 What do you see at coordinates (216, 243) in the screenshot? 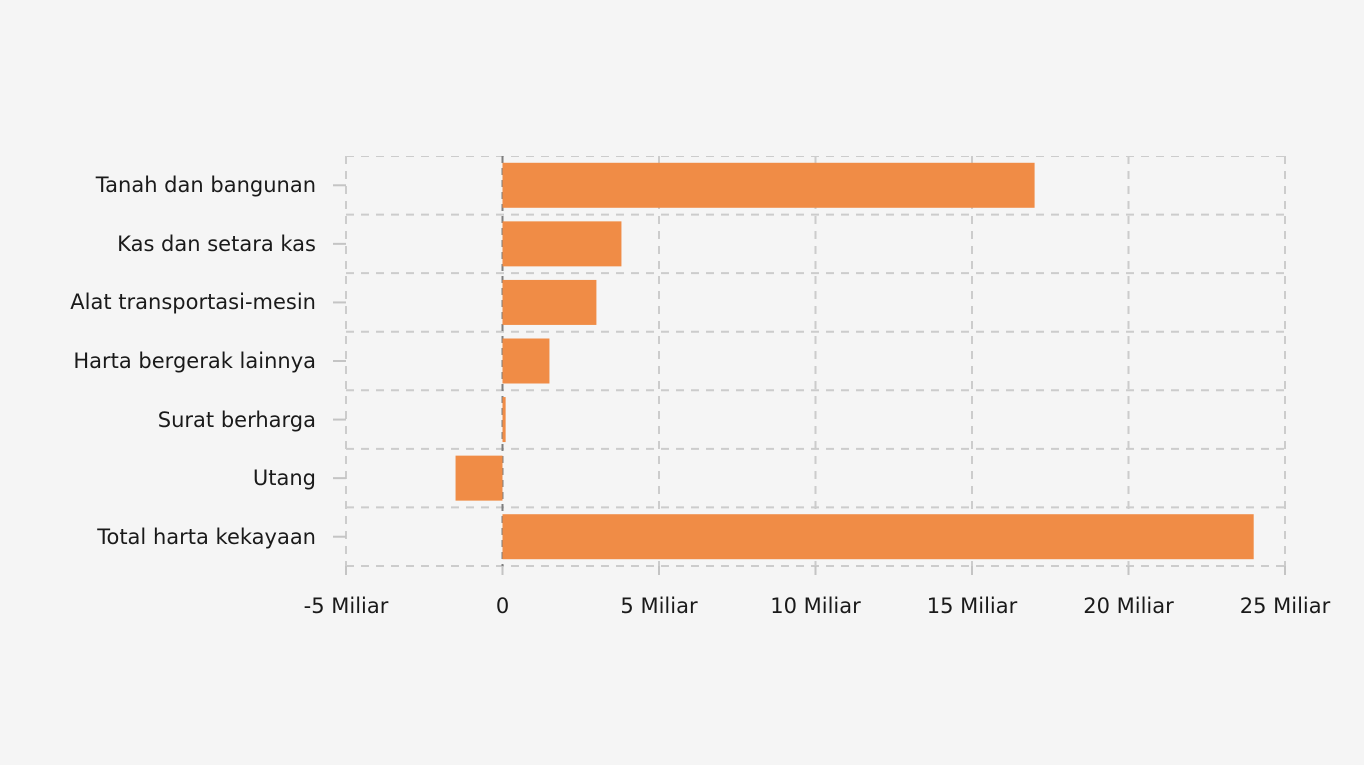
I see `category-label-kas-dan-setara-kas: Kas dan setara kas` at bounding box center [216, 243].